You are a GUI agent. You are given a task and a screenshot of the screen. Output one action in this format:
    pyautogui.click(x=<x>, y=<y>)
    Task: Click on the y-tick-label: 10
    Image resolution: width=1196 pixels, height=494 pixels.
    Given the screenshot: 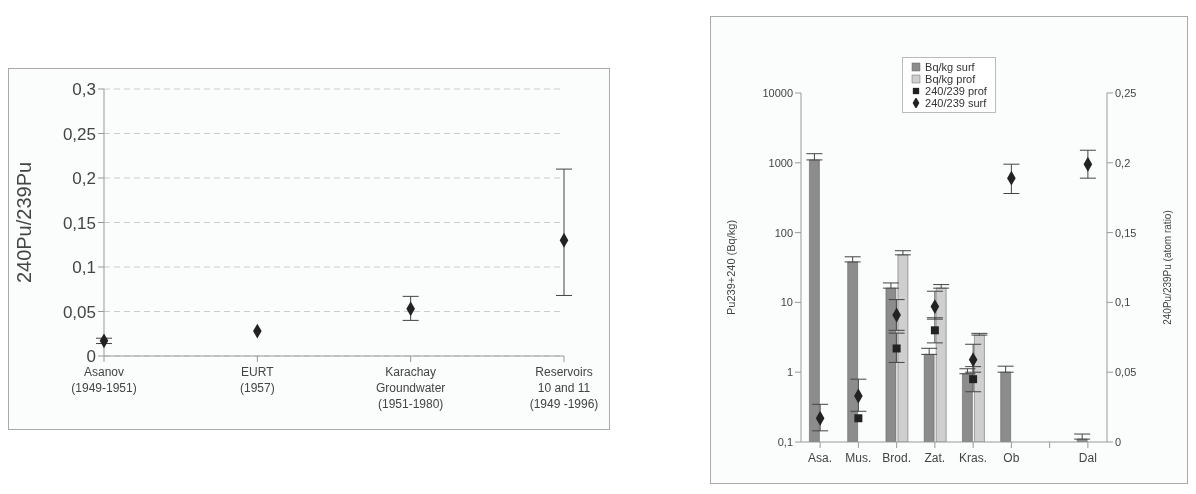 What is the action you would take?
    pyautogui.click(x=786, y=302)
    